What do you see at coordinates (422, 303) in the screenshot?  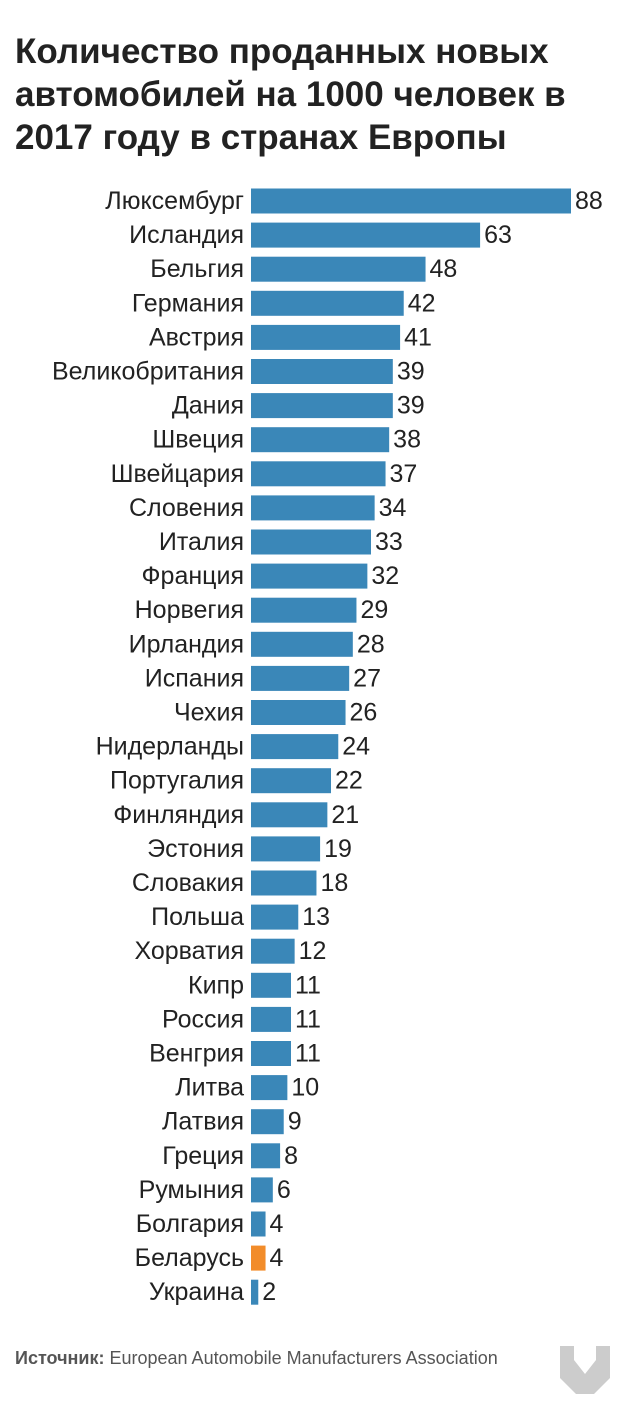 I see `value-label: 42` at bounding box center [422, 303].